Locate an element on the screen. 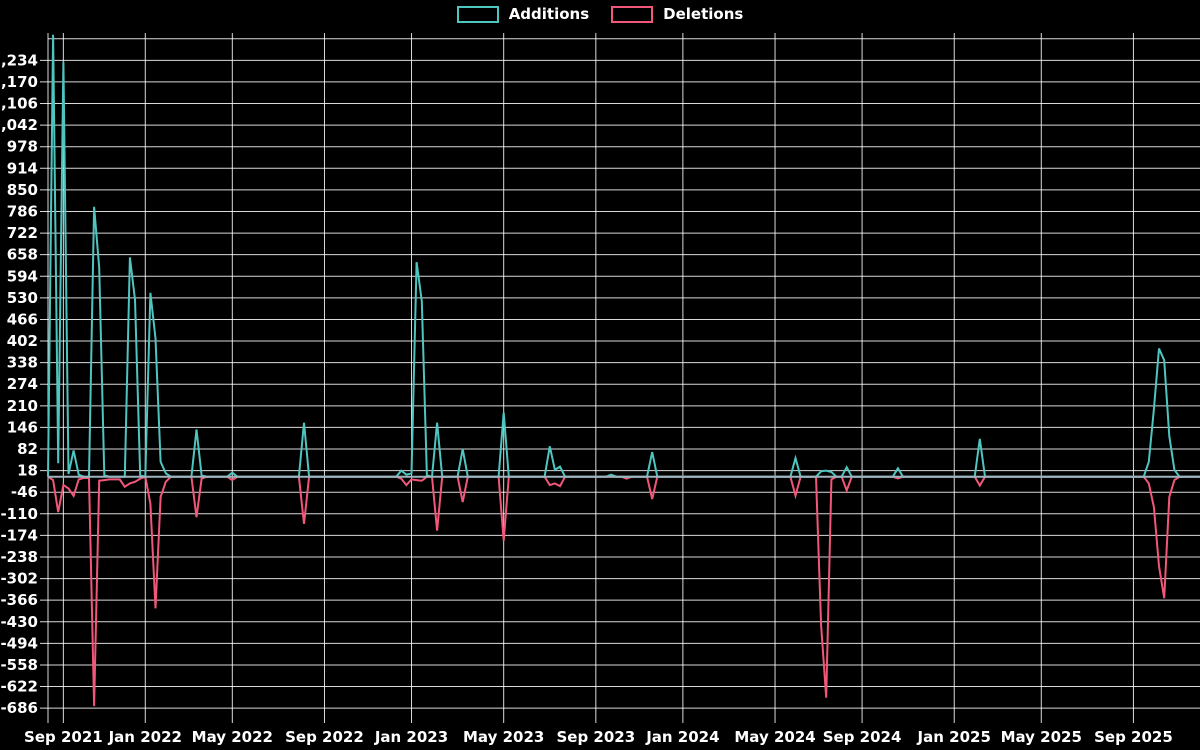 The height and width of the screenshot is (750, 1200). x-tick-label: May 2024 is located at coordinates (774, 737).